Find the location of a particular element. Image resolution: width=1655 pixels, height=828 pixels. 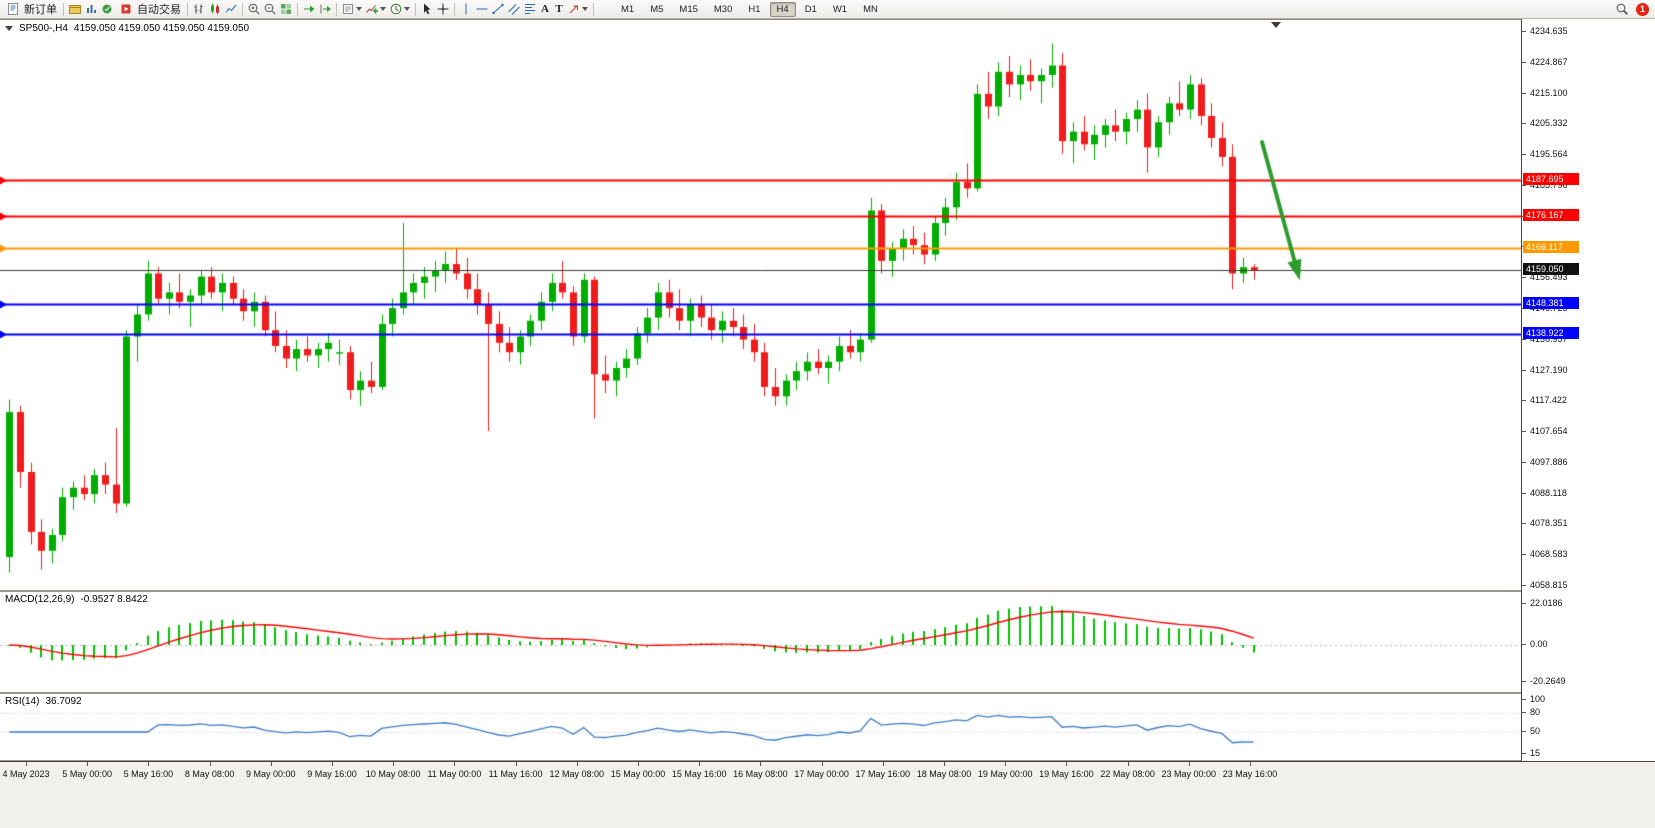

macd-chart-canvas is located at coordinates (760, 642).